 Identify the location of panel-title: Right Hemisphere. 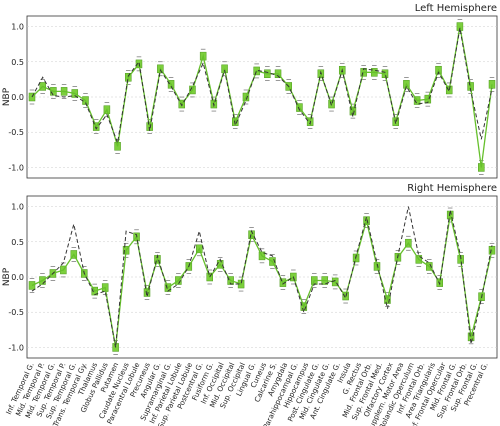
(452, 188).